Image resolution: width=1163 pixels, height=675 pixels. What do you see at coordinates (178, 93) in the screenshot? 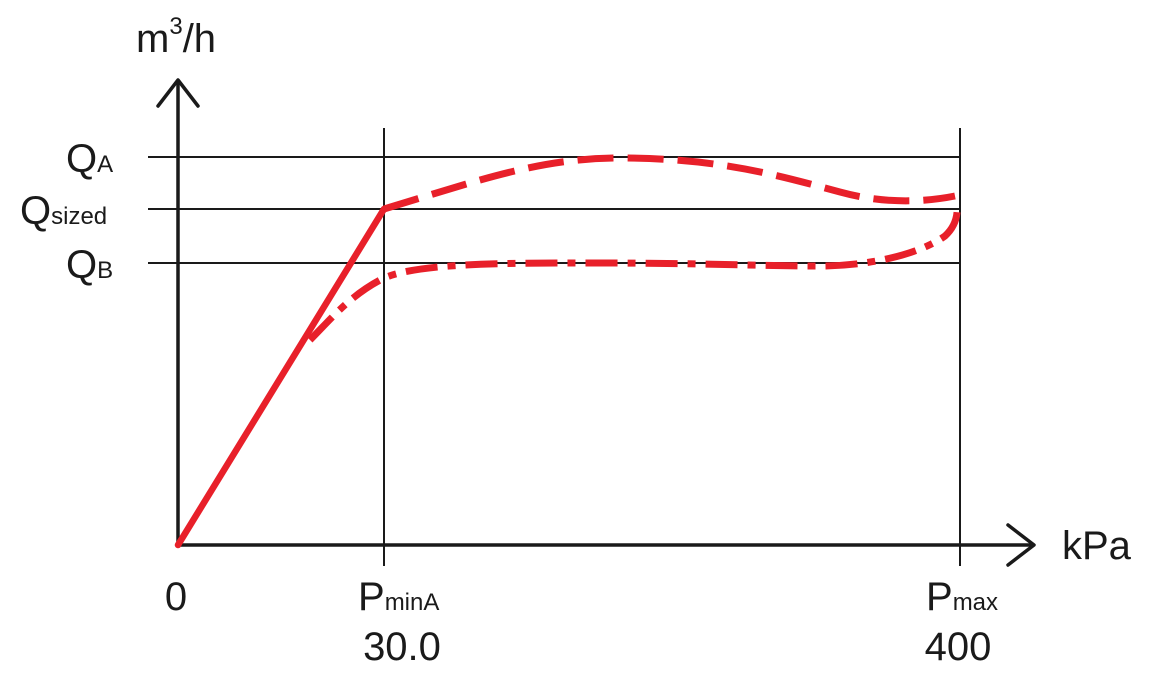
I see `y-axis-arrow` at bounding box center [178, 93].